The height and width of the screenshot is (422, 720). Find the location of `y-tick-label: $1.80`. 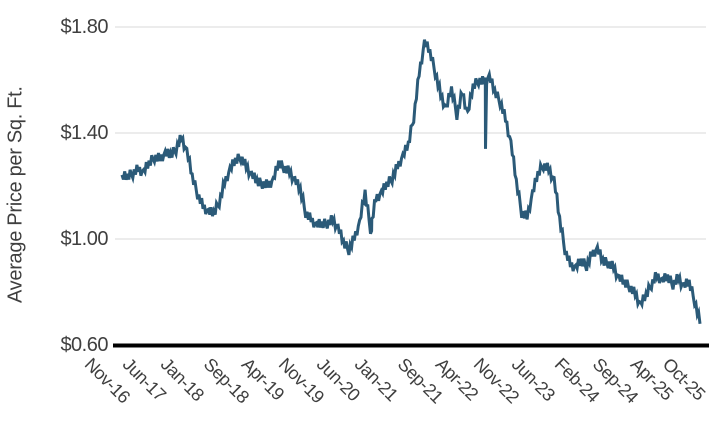

y-tick-label: $1.80 is located at coordinates (84, 27).